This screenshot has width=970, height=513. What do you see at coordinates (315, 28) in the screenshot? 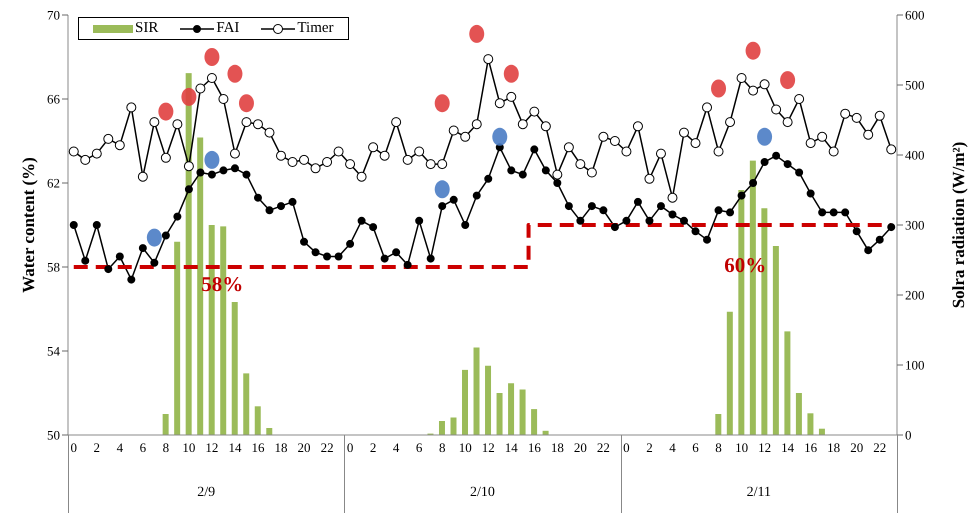
I see `legend-label: Timer` at bounding box center [315, 28].